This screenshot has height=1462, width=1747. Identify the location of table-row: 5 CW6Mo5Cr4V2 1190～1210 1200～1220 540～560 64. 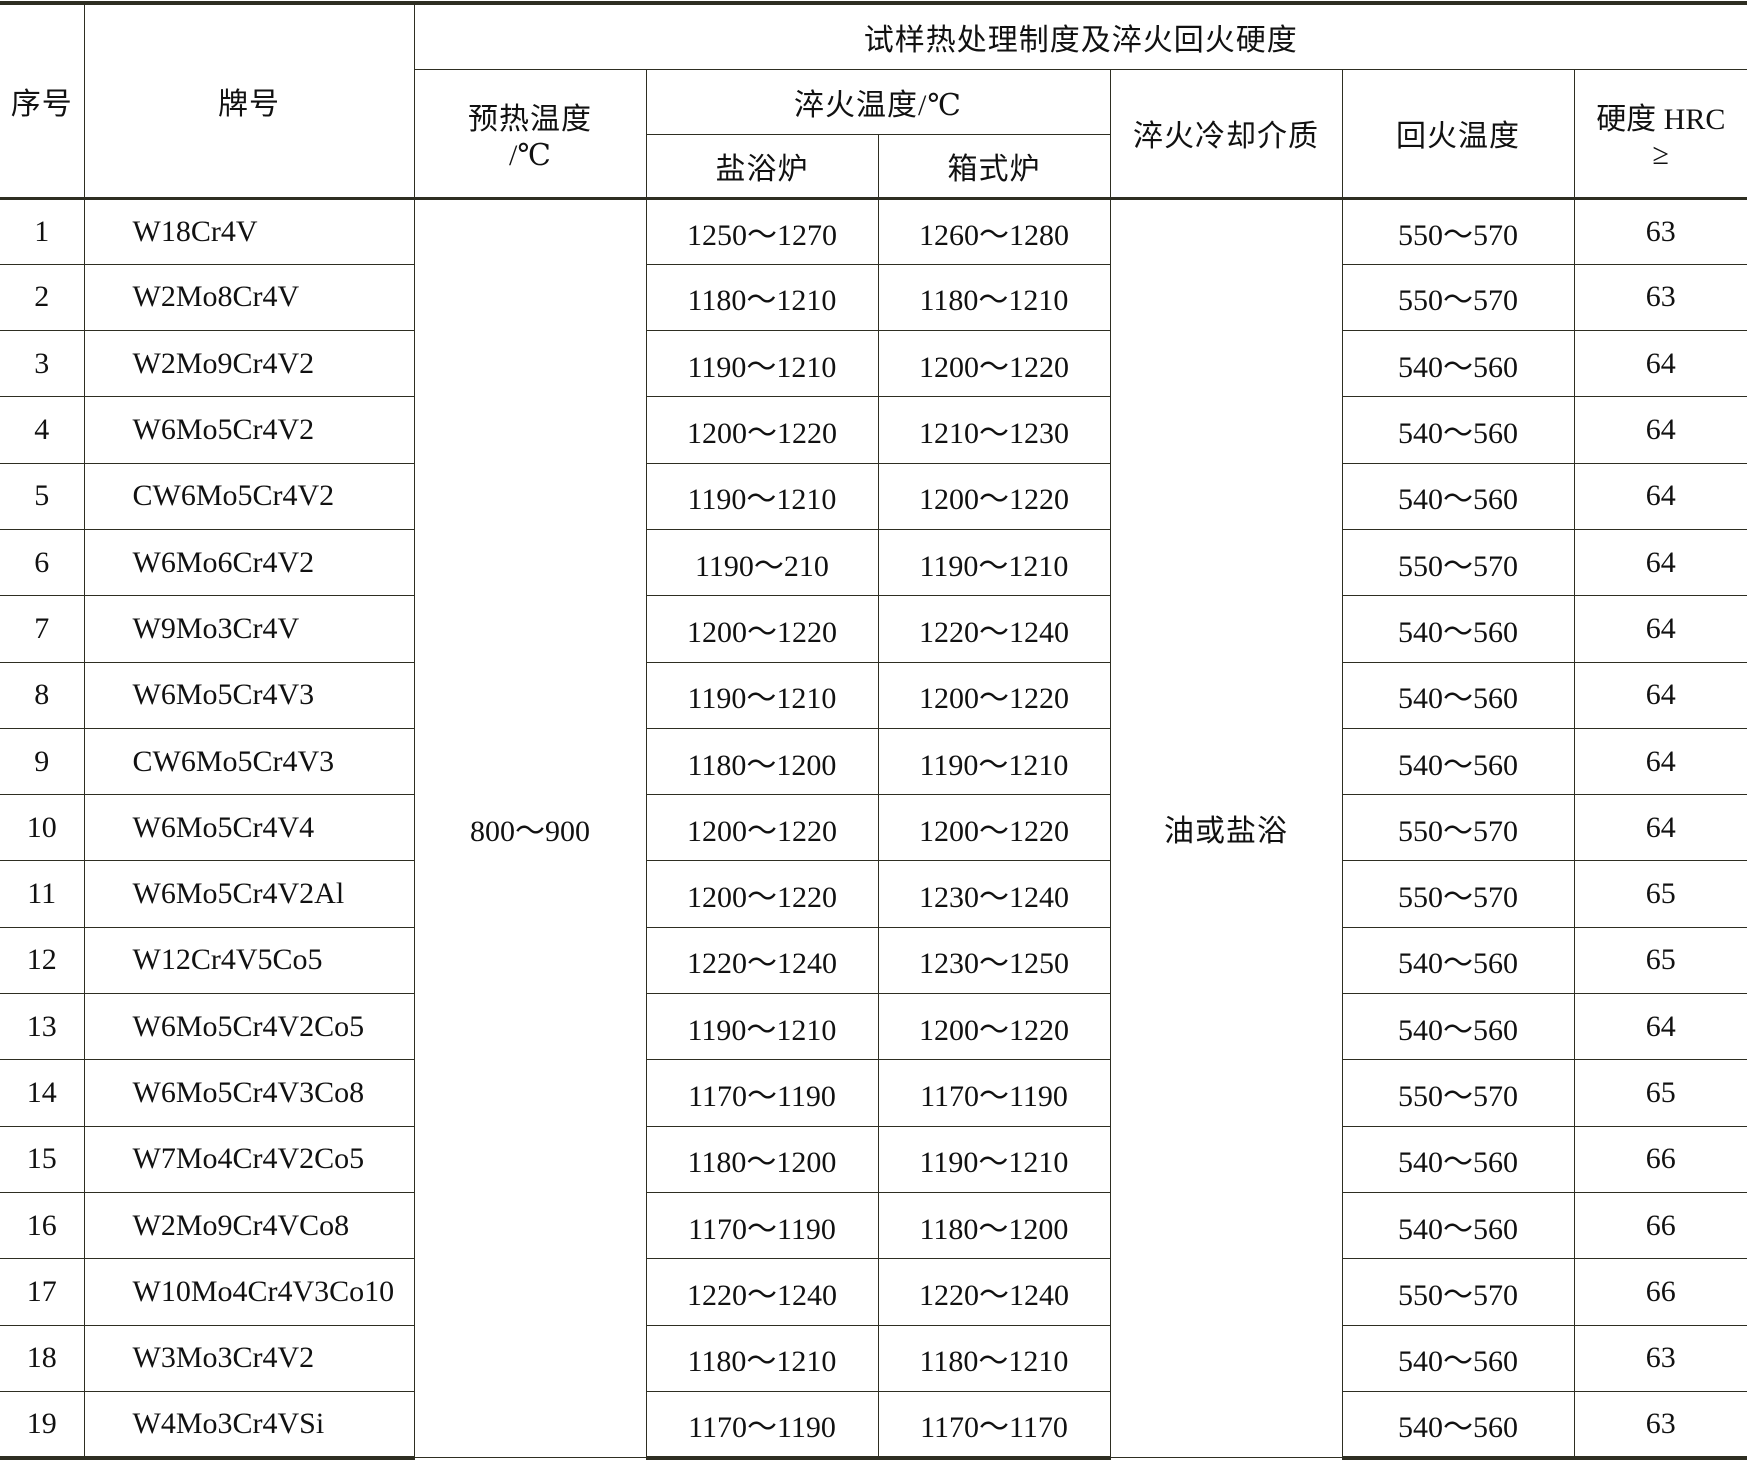
(873, 496).